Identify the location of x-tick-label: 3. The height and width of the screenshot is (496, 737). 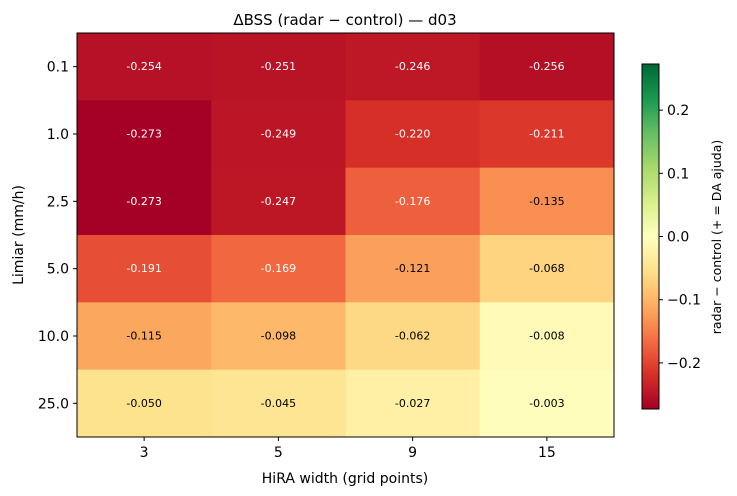
(144, 453).